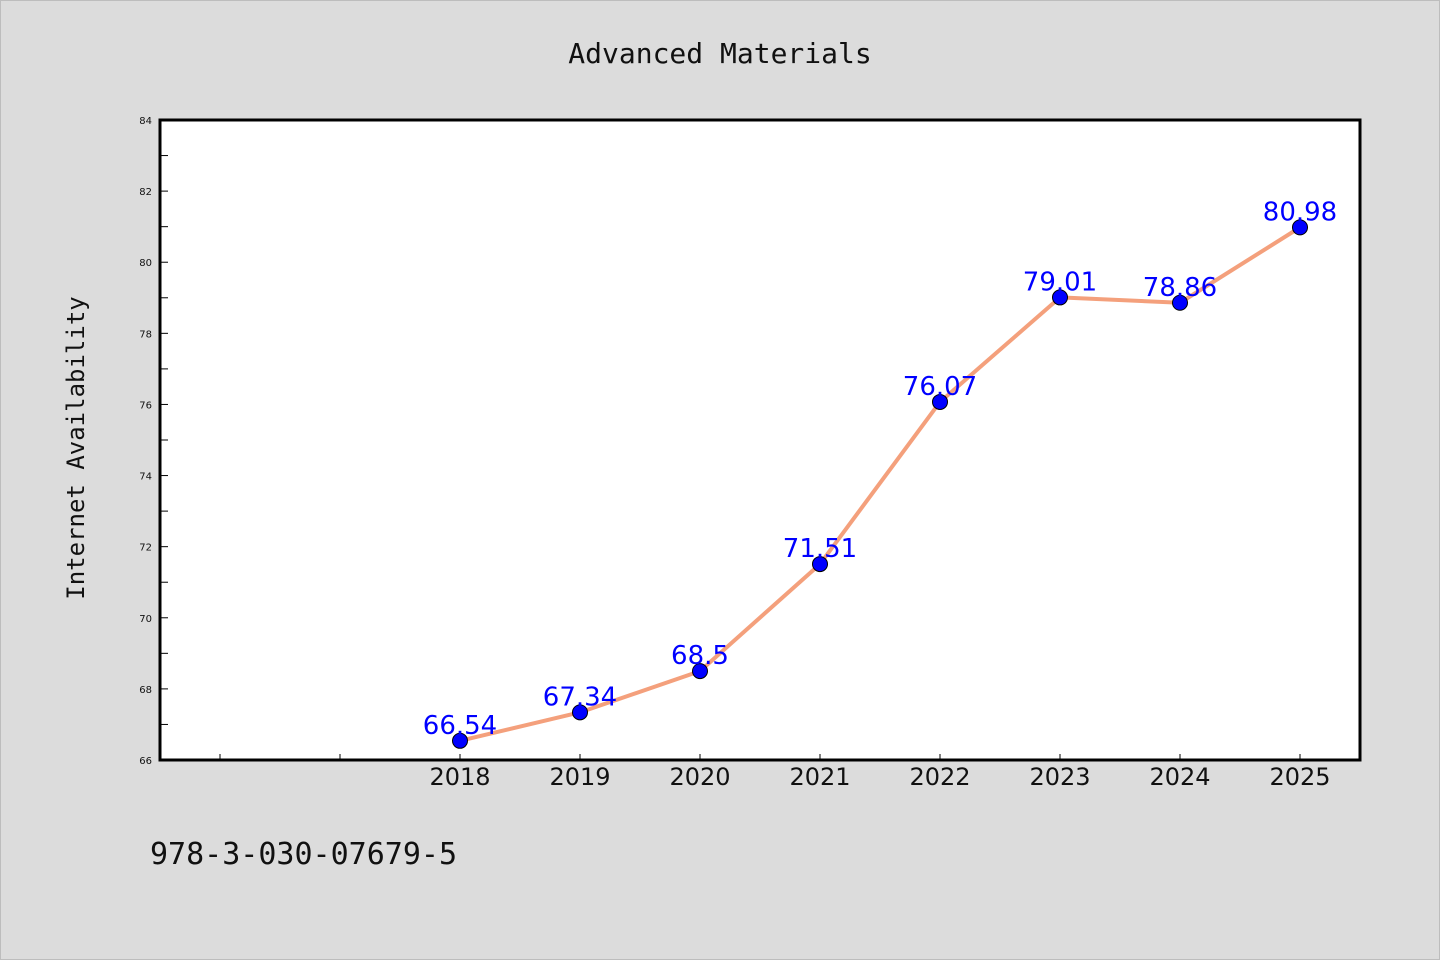  I want to click on x-tick-label: 2018, so click(459, 777).